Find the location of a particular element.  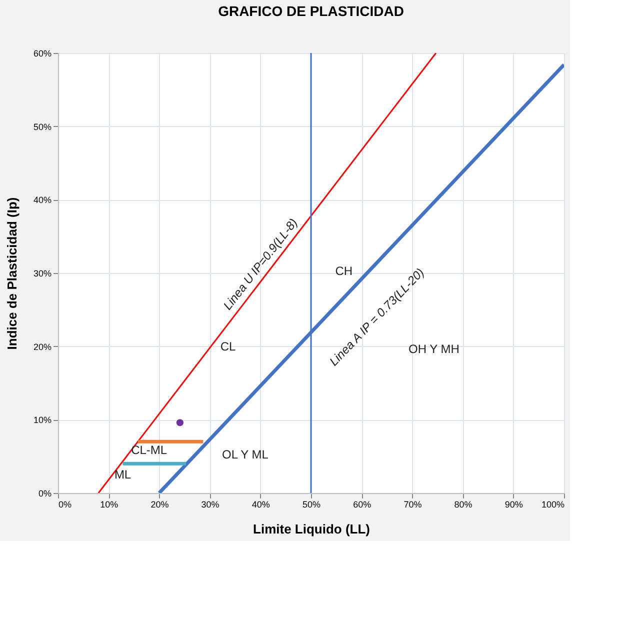

y-tick-label: 50% is located at coordinates (42, 127).